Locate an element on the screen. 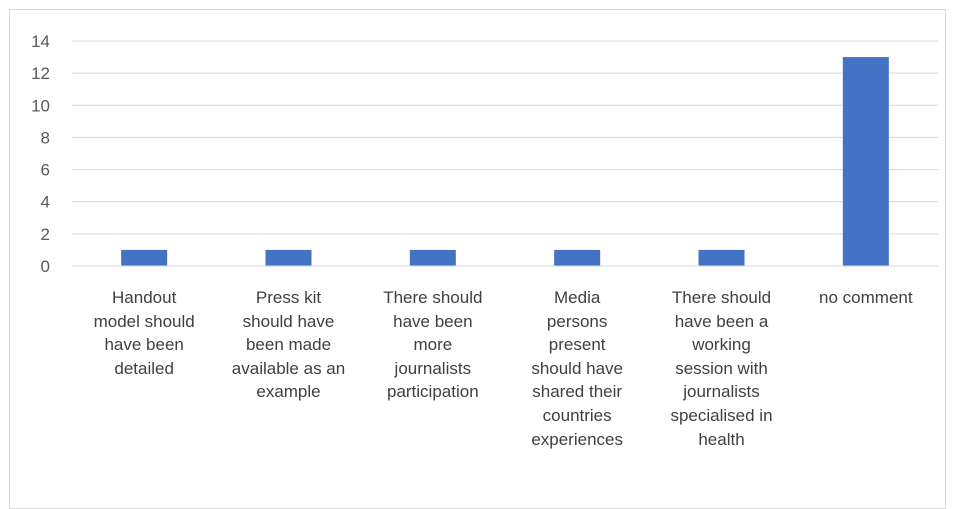  y-tick-label: 8 is located at coordinates (45, 137).